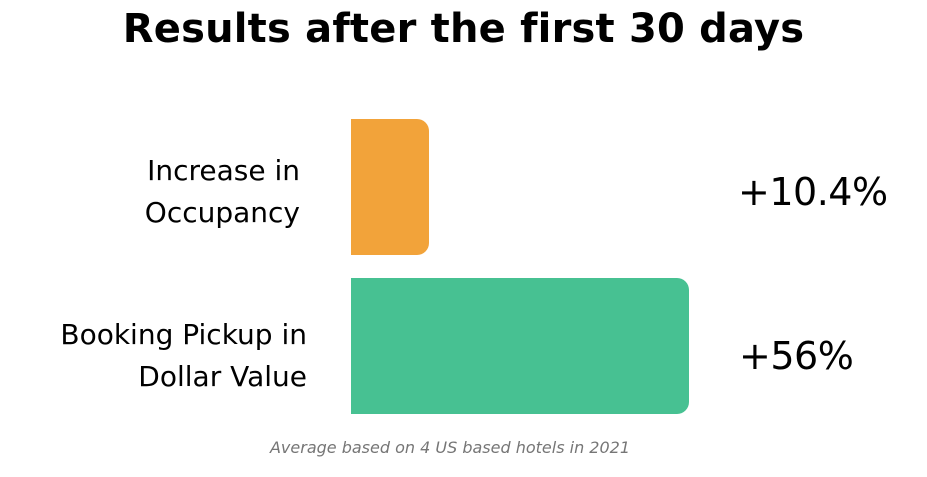  I want to click on category-label-occupancy: Increase in Occupancy, so click(222, 191).